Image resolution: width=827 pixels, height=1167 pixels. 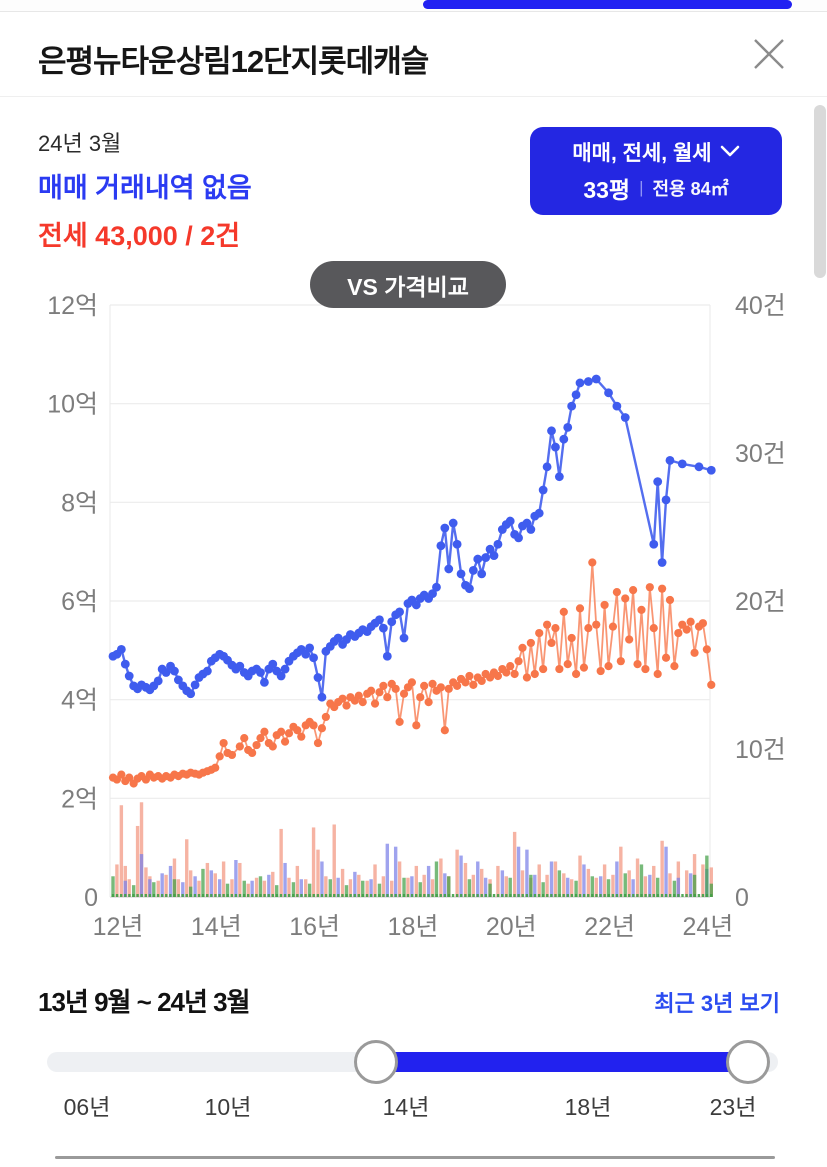 I want to click on top-strip, so click(x=413, y=6).